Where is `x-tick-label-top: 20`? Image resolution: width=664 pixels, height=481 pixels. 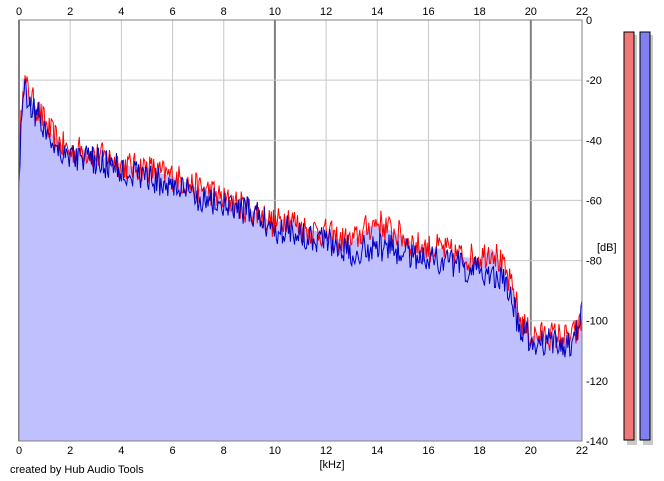
x-tick-label-top: 20 is located at coordinates (531, 12).